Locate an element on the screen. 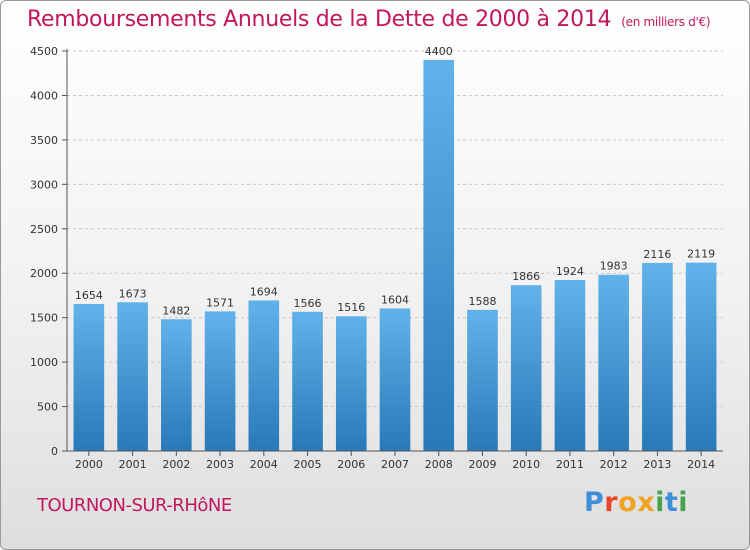 The height and width of the screenshot is (550, 750). logo-letter: P is located at coordinates (594, 502).